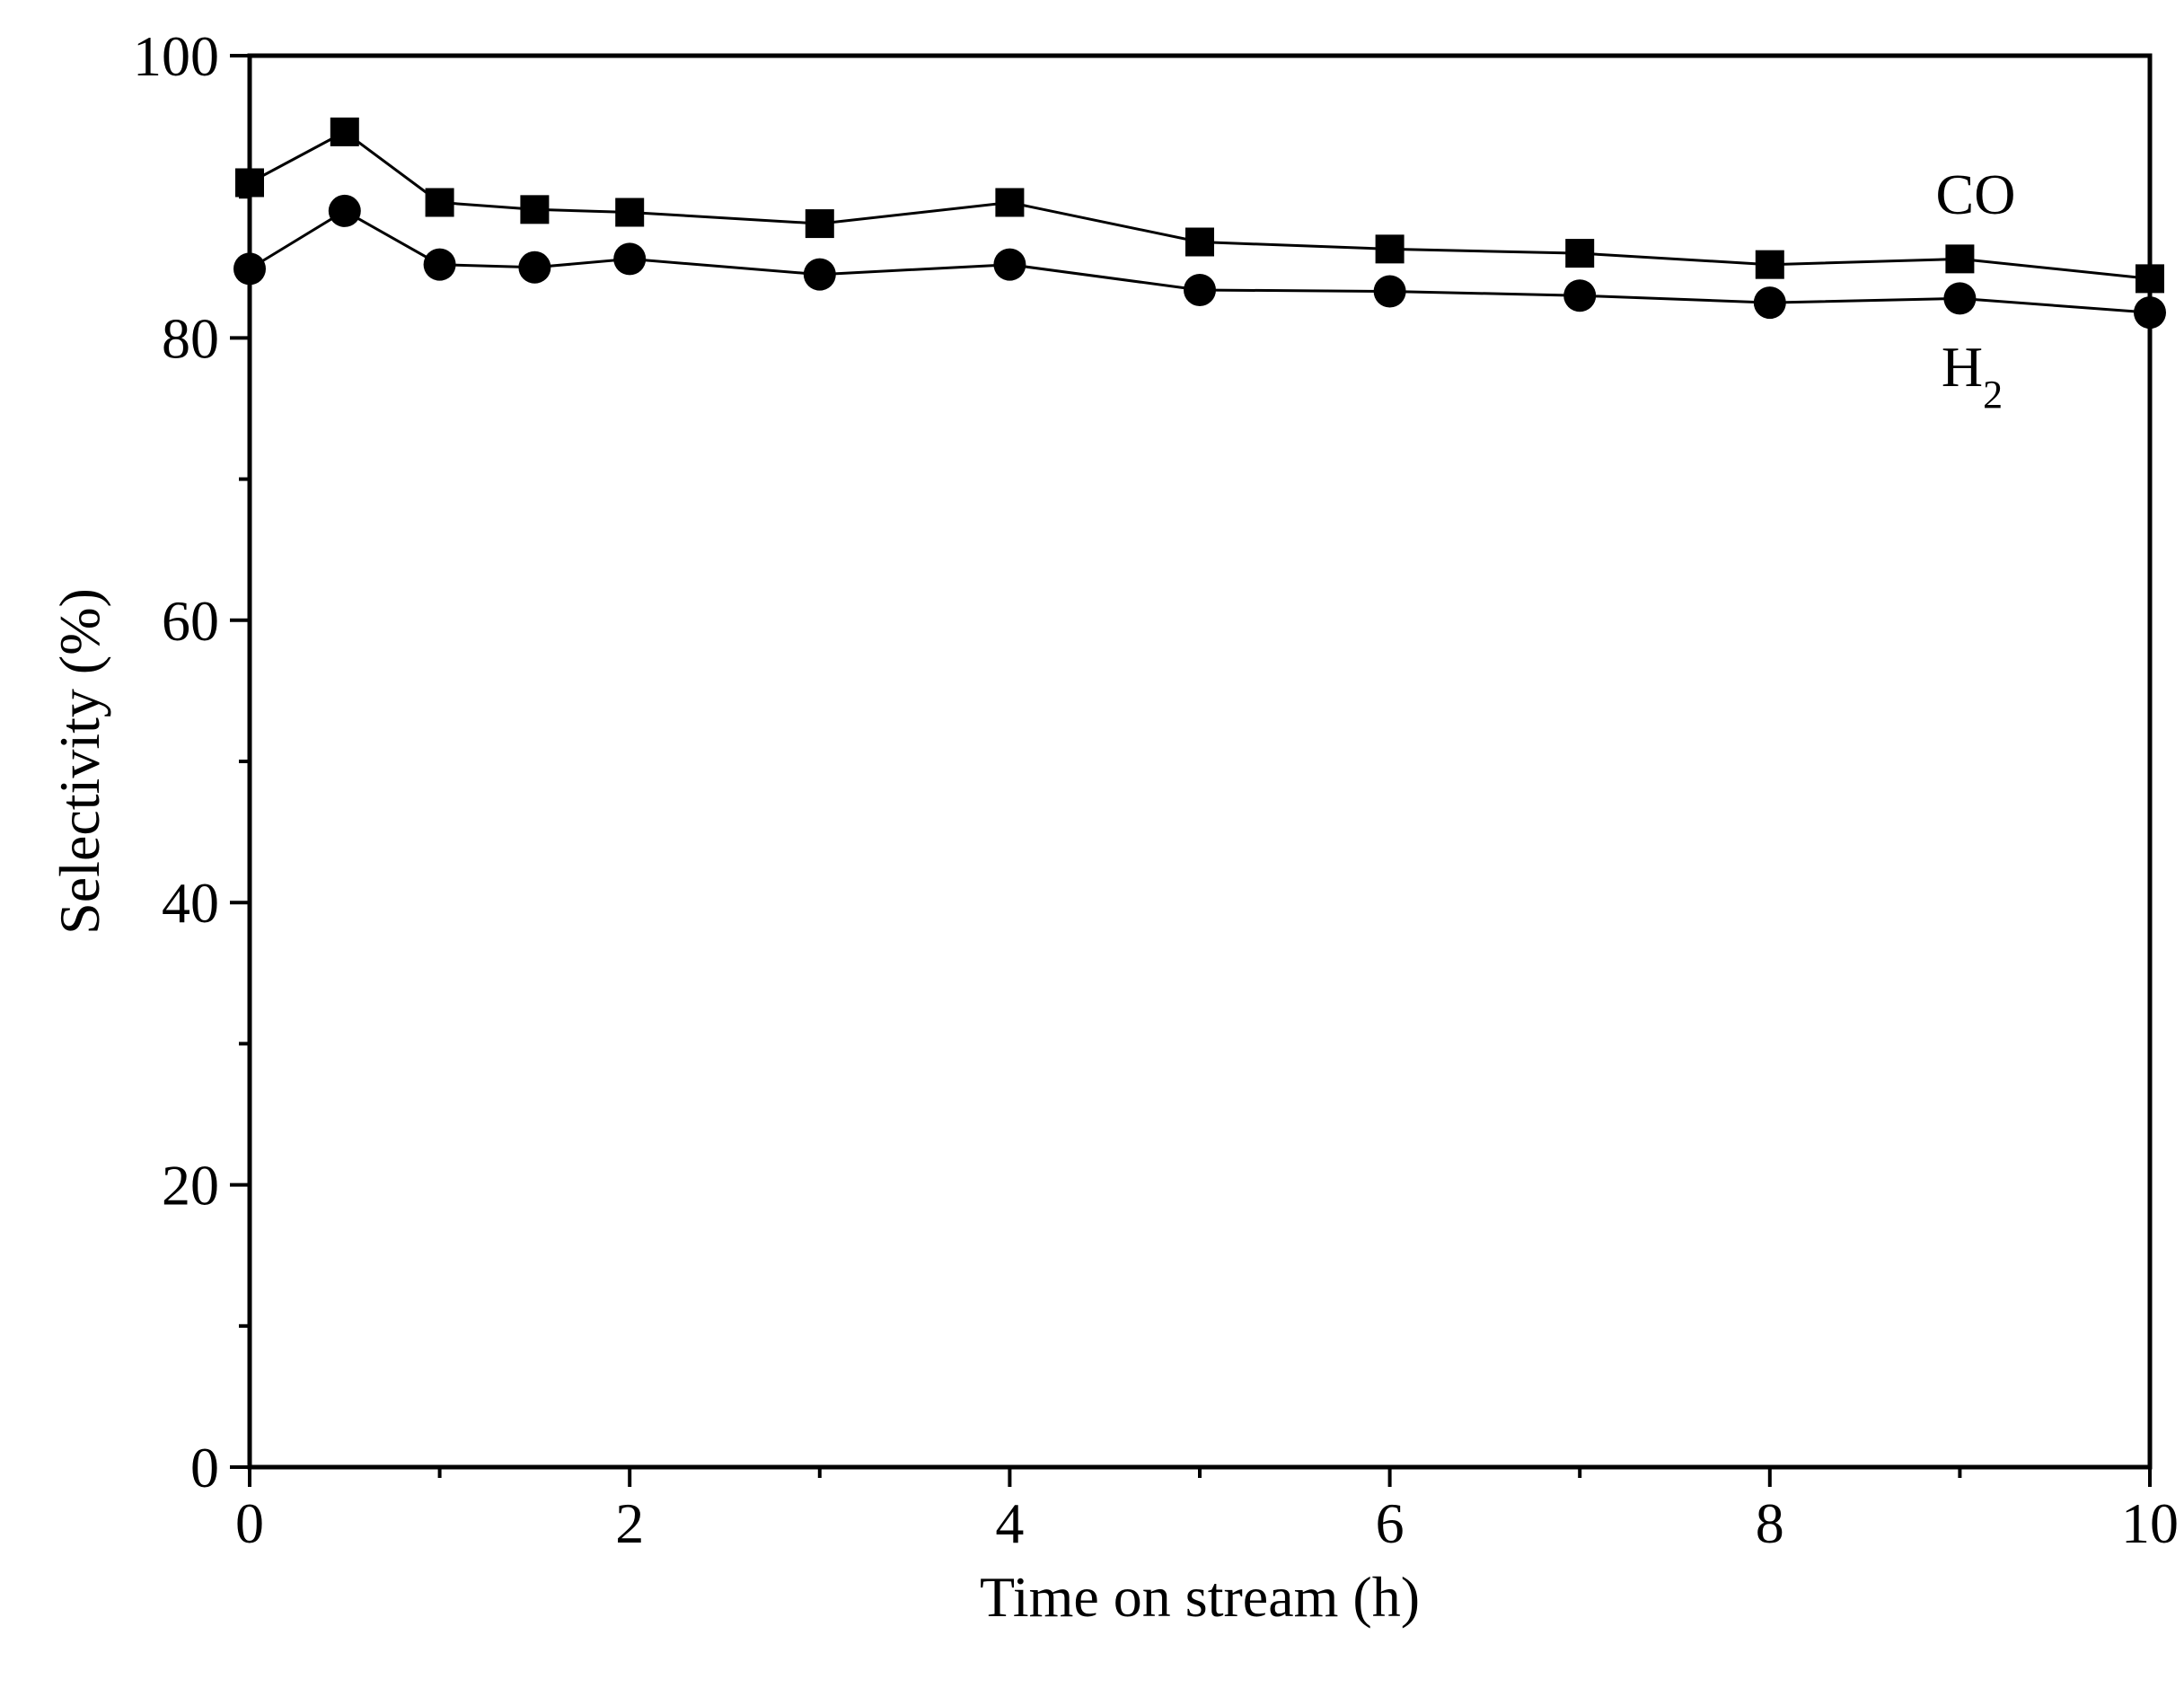  Describe the element at coordinates (1993, 395) in the screenshot. I see `series-label-h2-subscript: 2` at that location.